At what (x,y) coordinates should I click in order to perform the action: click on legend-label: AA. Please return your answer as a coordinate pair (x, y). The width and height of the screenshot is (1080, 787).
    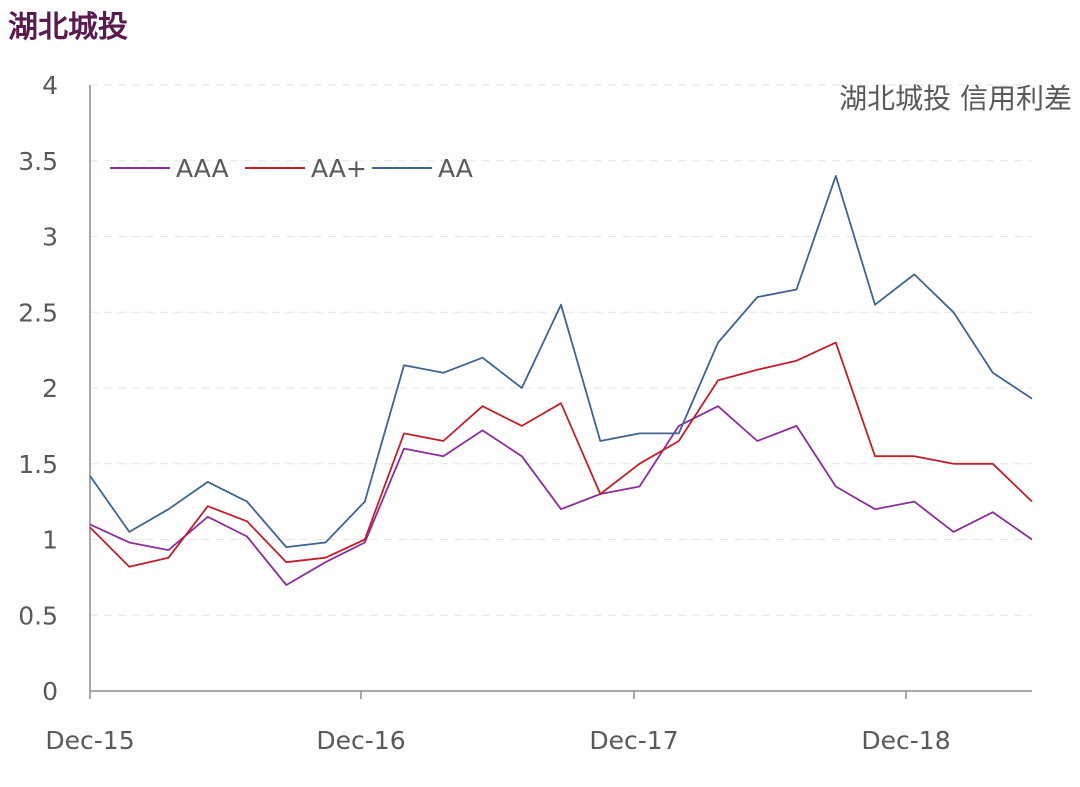
    Looking at the image, I should click on (455, 168).